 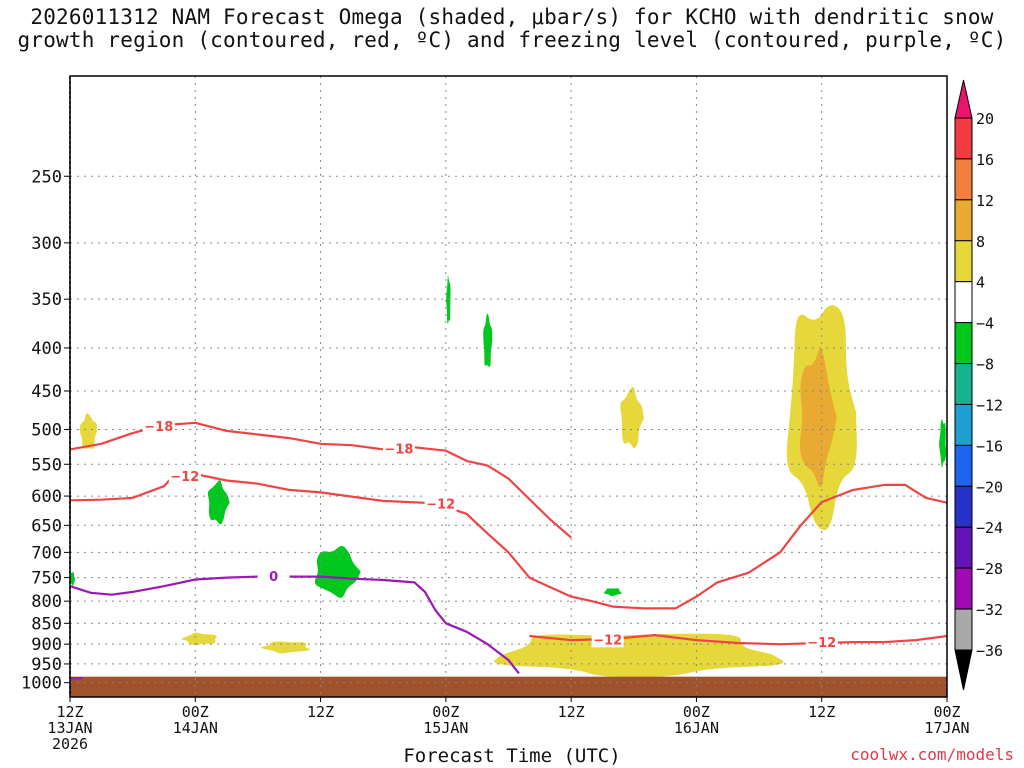 I want to click on x-tick-label-4-0: 12Z, so click(x=571, y=712).